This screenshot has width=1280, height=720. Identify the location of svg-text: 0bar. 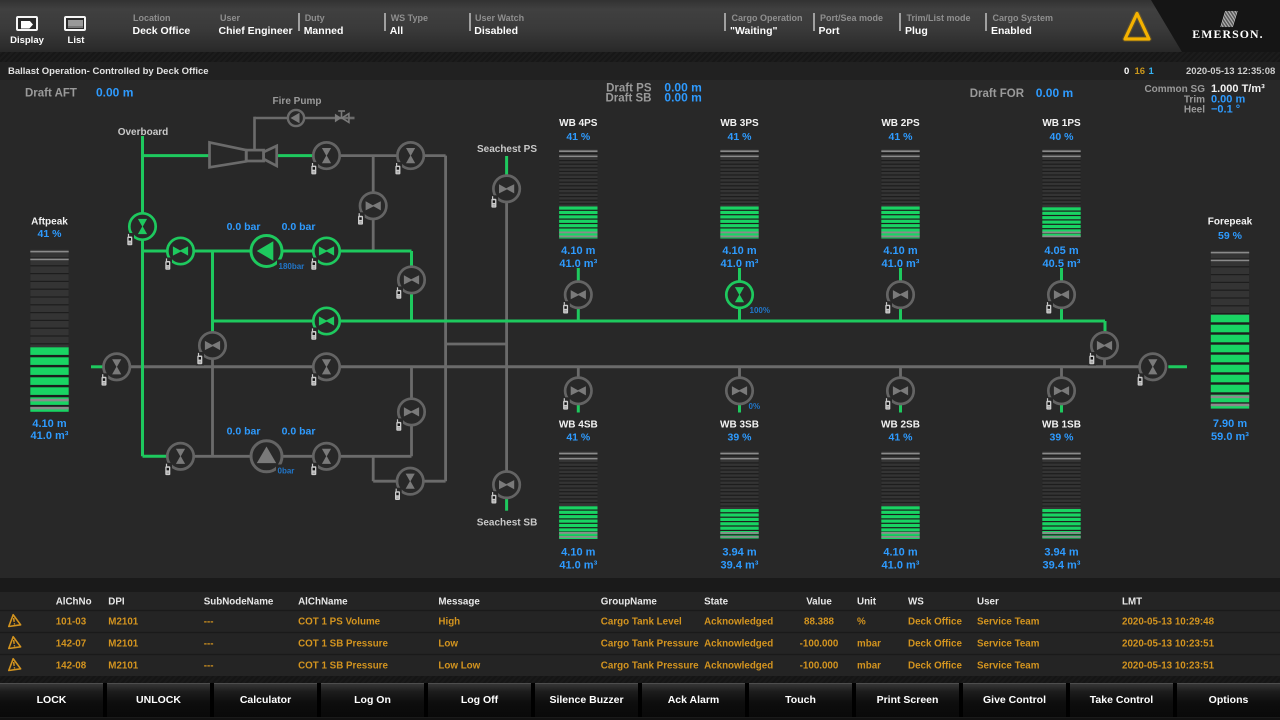
(286, 471).